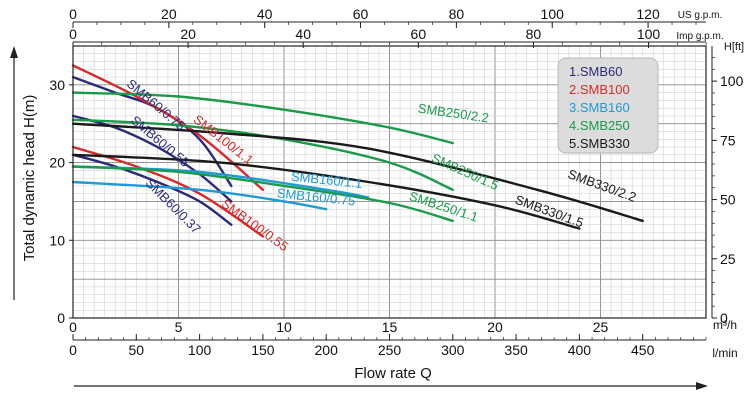 The height and width of the screenshot is (400, 756). What do you see at coordinates (453, 350) in the screenshot?
I see `lmin-tick-label: 300` at bounding box center [453, 350].